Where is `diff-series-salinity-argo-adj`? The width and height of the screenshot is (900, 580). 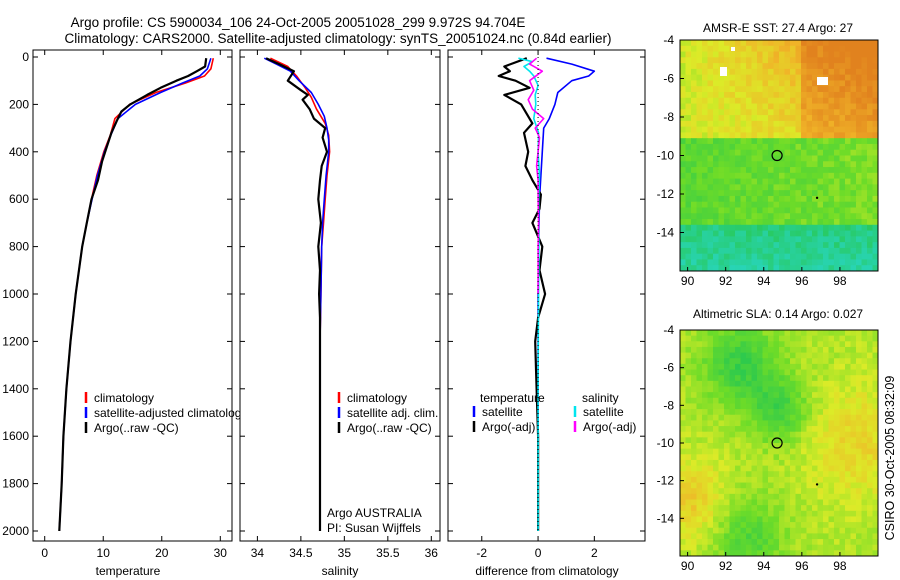 diff-series-salinity-argo-adj is located at coordinates (536, 175).